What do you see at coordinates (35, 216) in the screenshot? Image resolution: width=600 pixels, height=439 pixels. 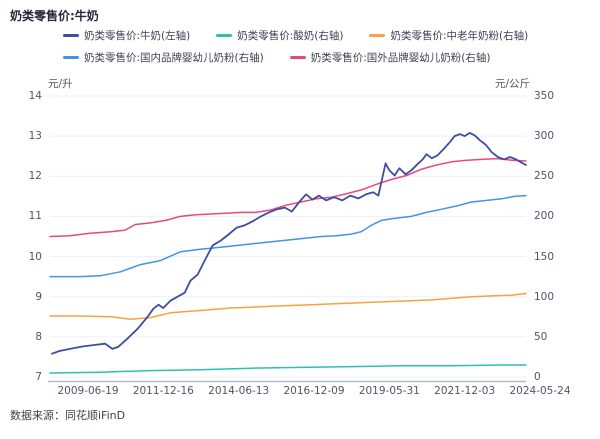 I see `y-axis-tick-left: 11` at bounding box center [35, 216].